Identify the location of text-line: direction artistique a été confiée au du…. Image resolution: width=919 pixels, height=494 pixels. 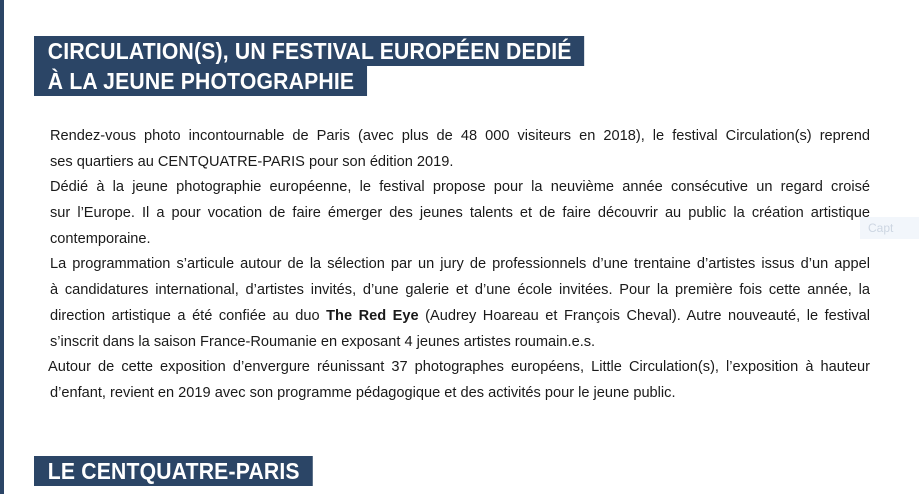
(460, 317).